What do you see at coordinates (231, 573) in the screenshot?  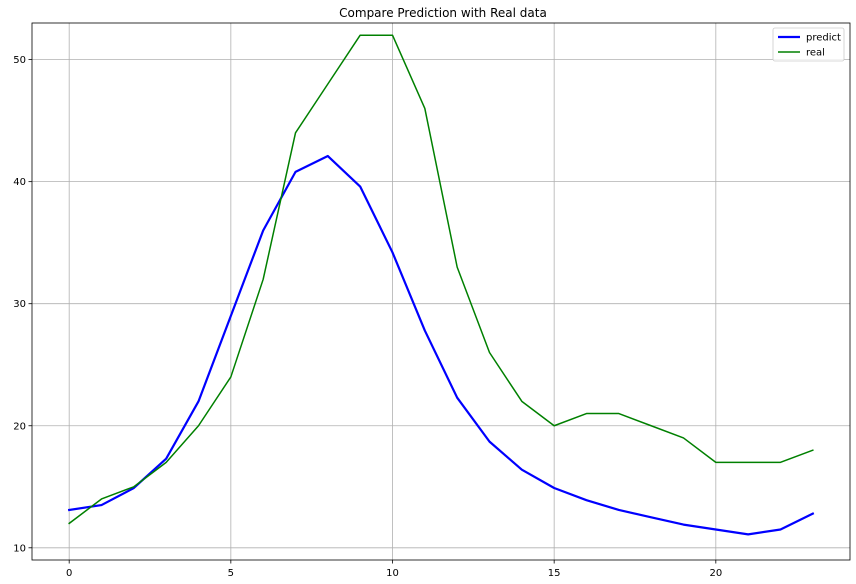 I see `x-tick-label: 5` at bounding box center [231, 573].